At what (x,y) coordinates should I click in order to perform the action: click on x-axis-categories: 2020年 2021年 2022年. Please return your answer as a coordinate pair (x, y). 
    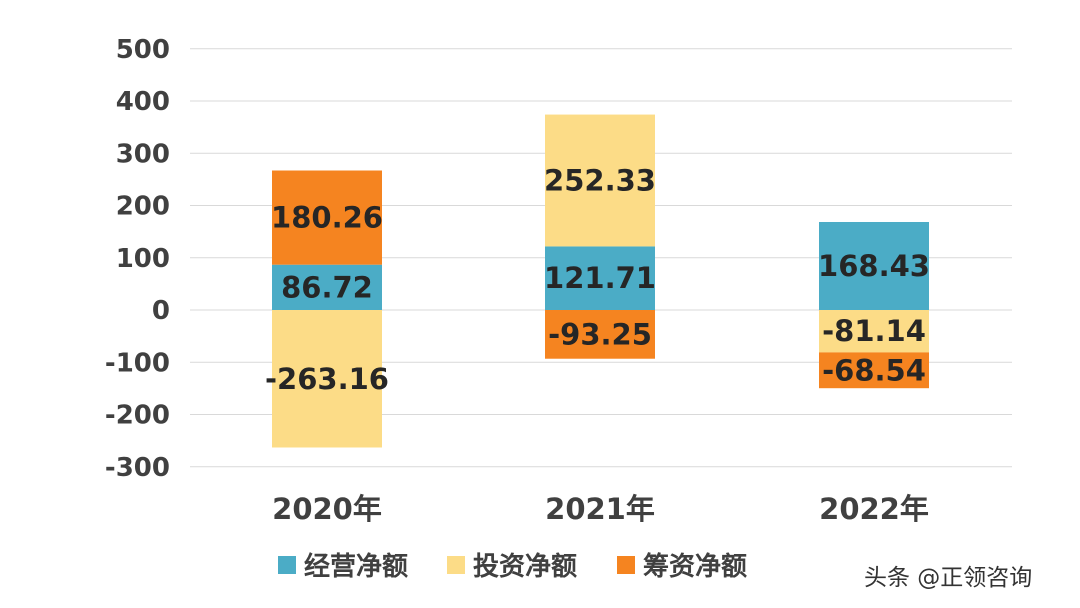
    Looking at the image, I should click on (600, 509).